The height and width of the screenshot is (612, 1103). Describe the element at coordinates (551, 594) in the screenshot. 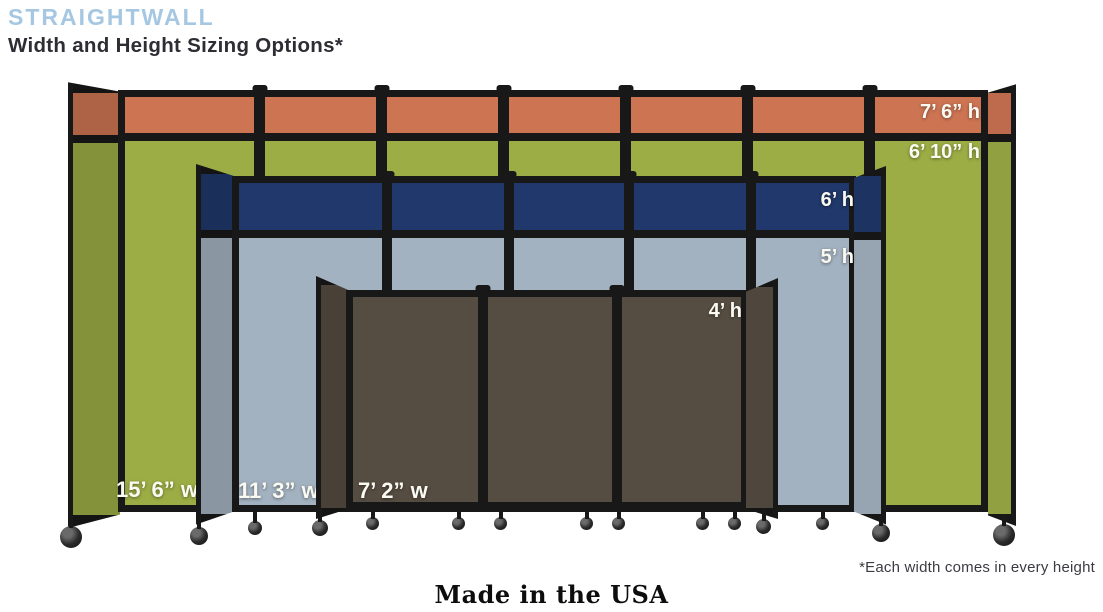

I see `made-in-usa-text: Made in the USA` at that location.